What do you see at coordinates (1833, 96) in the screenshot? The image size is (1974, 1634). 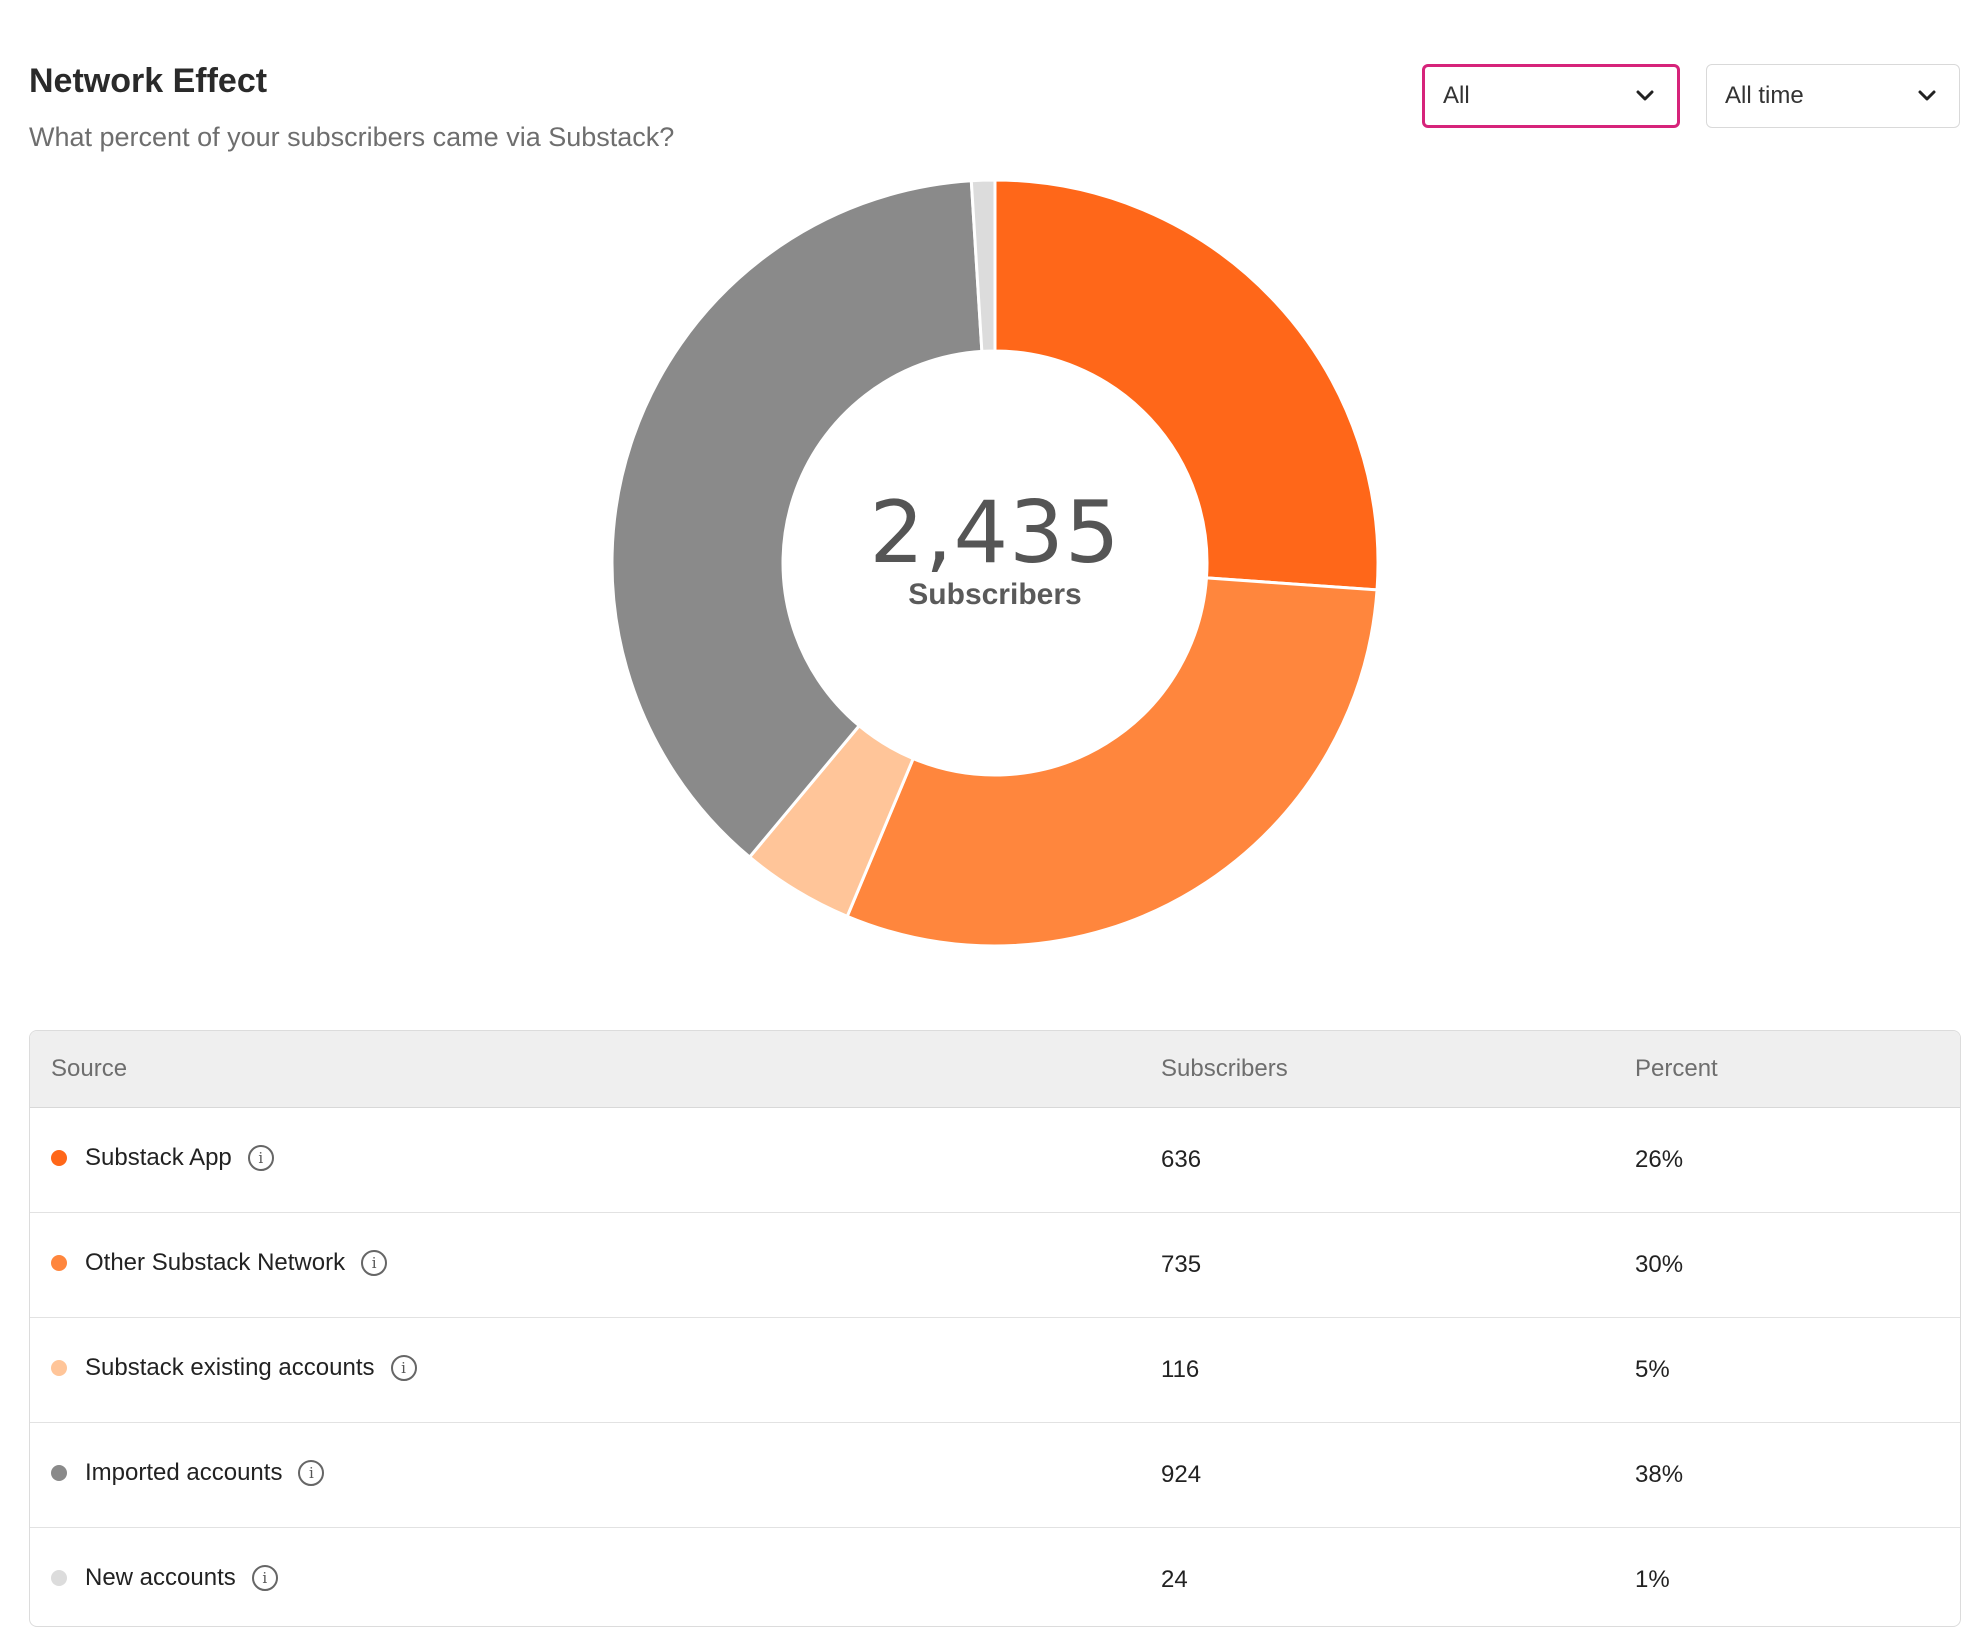 I see `period-filter-select: All time` at bounding box center [1833, 96].